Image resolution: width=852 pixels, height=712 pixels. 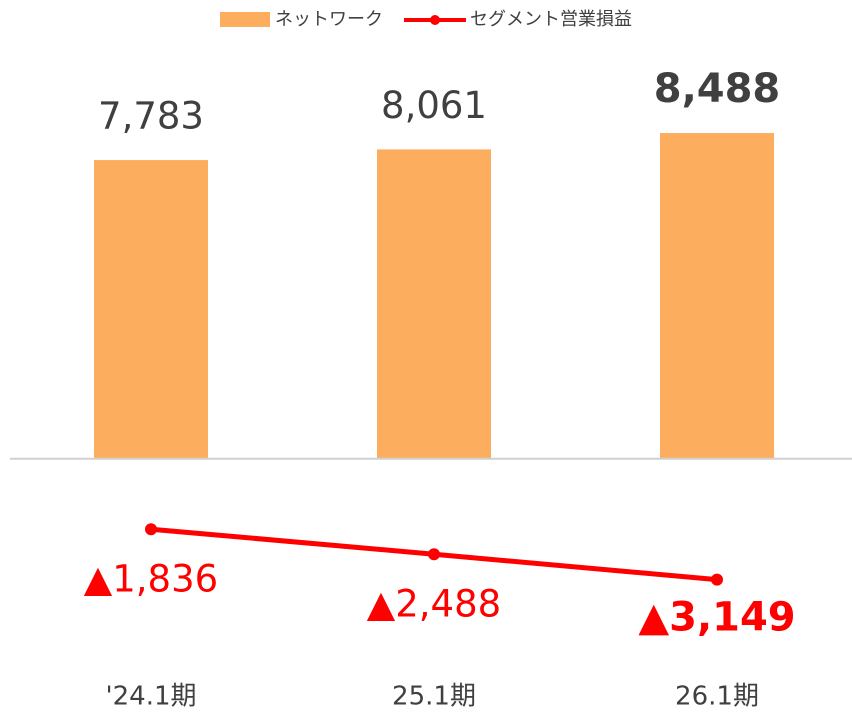 I want to click on x-tick-label: '24.1期, so click(x=150, y=697).